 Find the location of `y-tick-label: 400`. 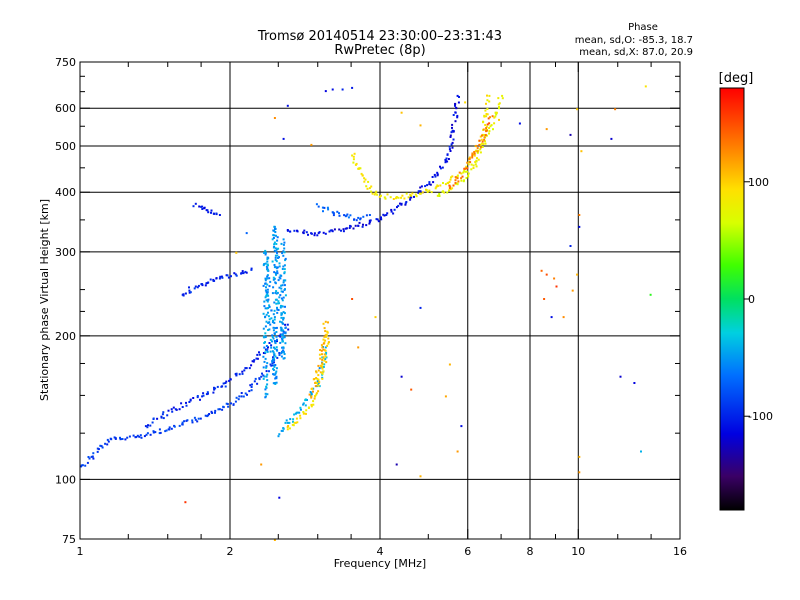

y-tick-label: 400 is located at coordinates (65, 192).